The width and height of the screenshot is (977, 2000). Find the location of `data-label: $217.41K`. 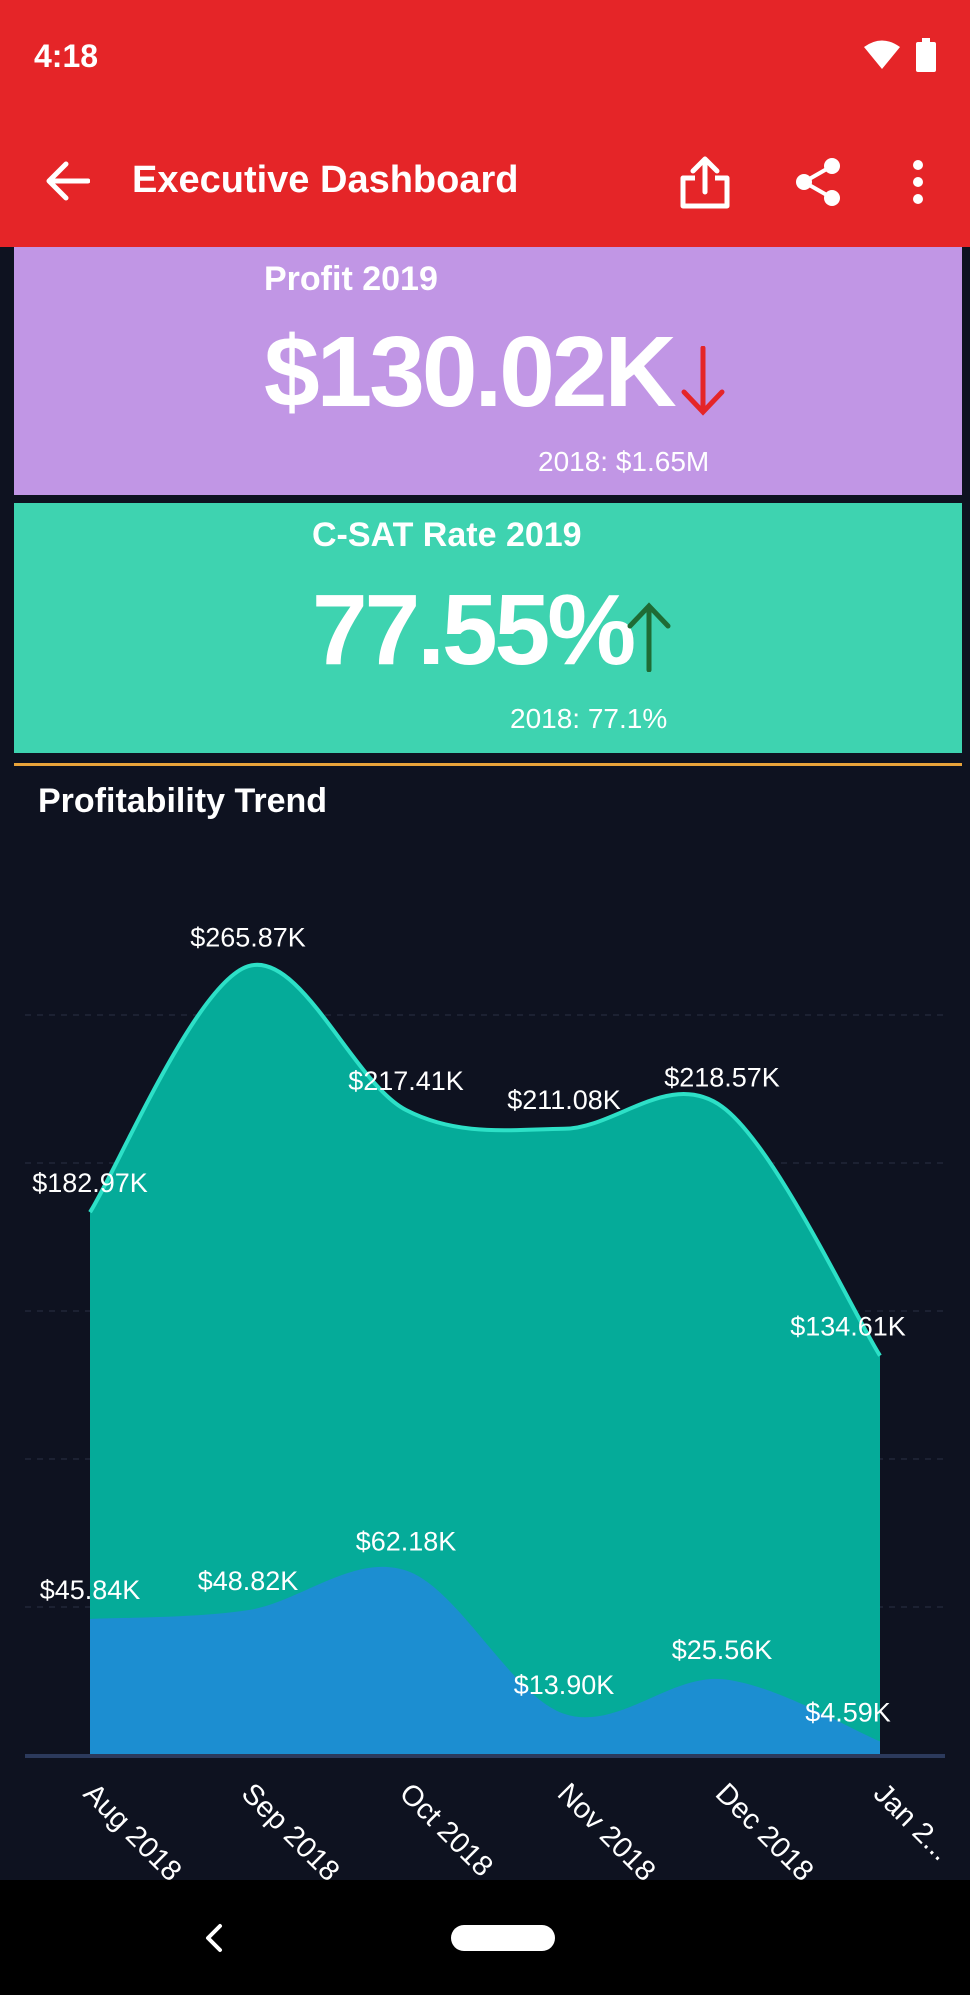

data-label: $217.41K is located at coordinates (406, 1081).